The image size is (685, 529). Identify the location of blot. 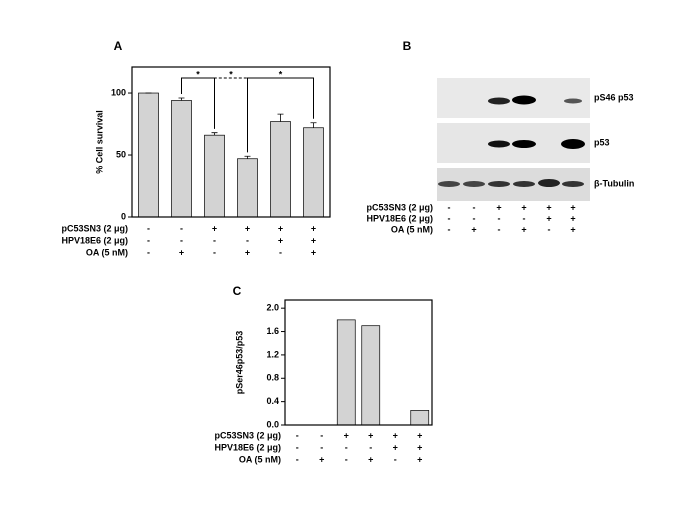
(513, 139).